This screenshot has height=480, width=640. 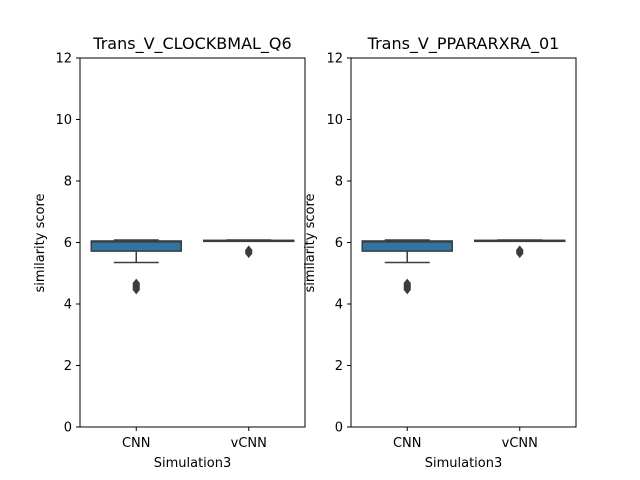 I want to click on subplot-title: Trans_V_PPARARXRA_01, so click(x=463, y=44).